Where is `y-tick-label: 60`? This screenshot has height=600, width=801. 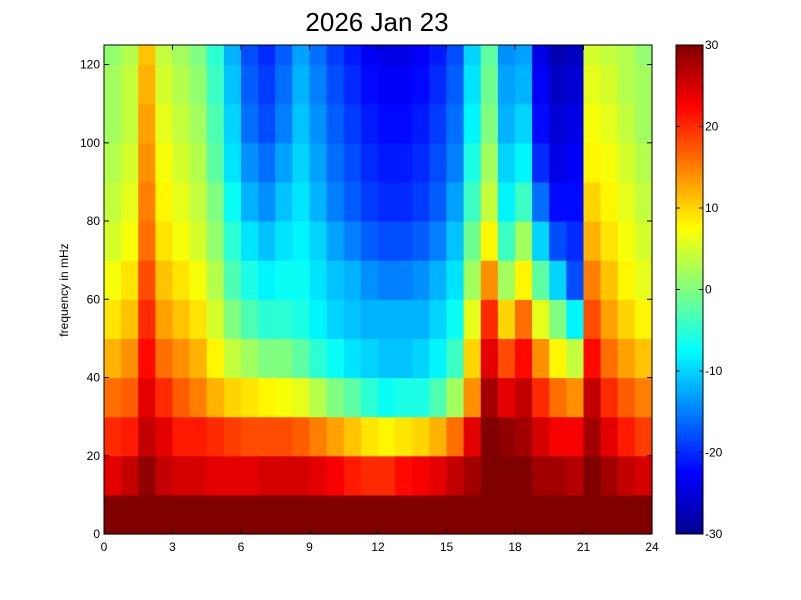 y-tick-label: 60 is located at coordinates (94, 299).